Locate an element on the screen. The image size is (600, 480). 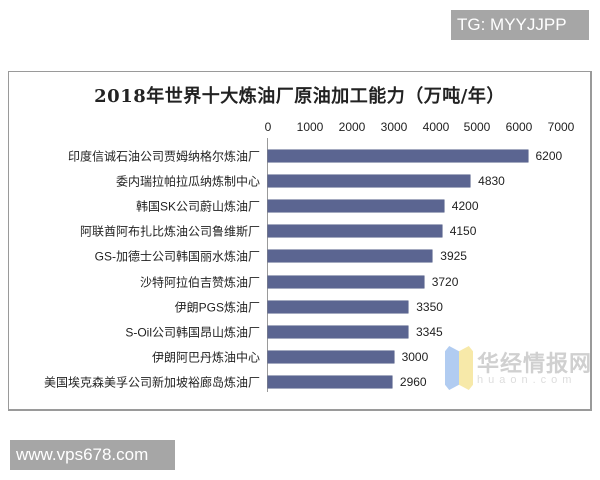
value-label: 3350 is located at coordinates (429, 306).